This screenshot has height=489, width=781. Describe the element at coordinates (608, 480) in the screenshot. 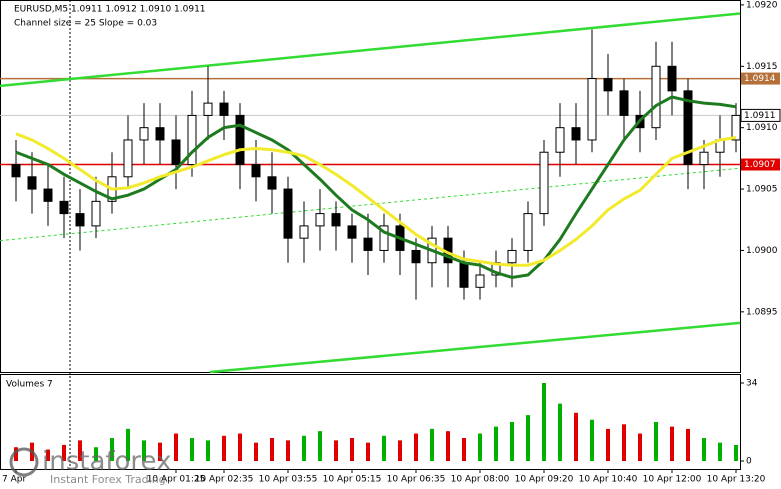

I see `x-tick-label: 10 Apr 10:40` at that location.